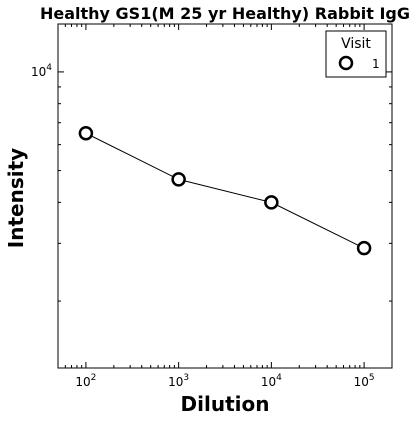 The image size is (418, 422). What do you see at coordinates (178, 381) in the screenshot?
I see `x-tick-label: 10³` at bounding box center [178, 381].